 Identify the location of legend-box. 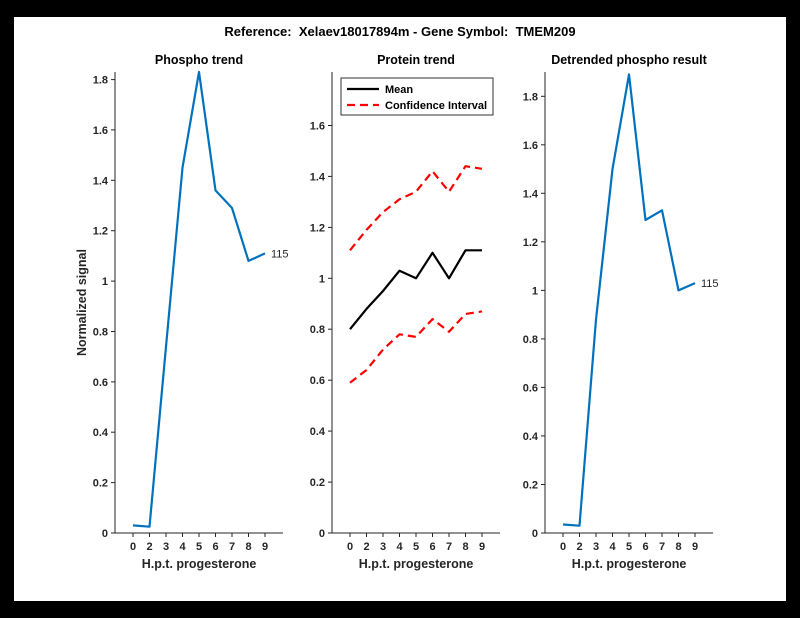
(417, 96).